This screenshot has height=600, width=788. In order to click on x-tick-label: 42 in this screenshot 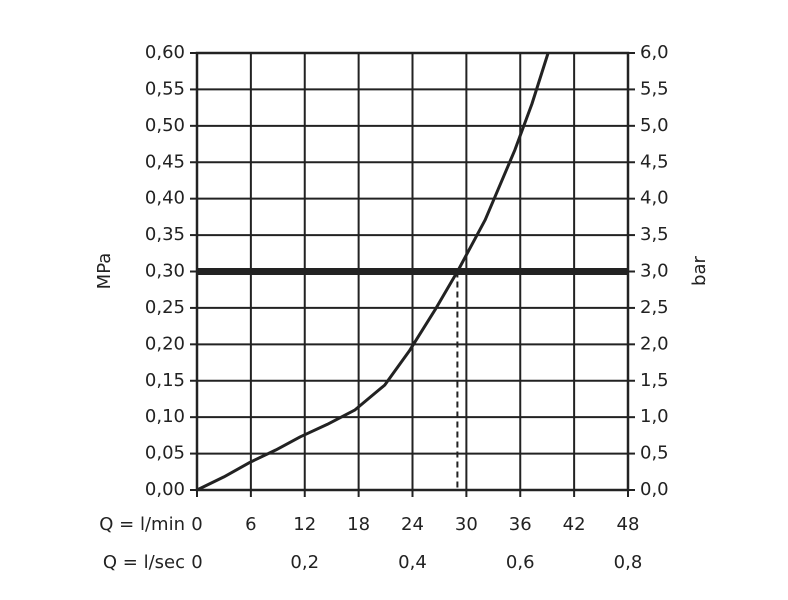, I will do `click(574, 524)`.